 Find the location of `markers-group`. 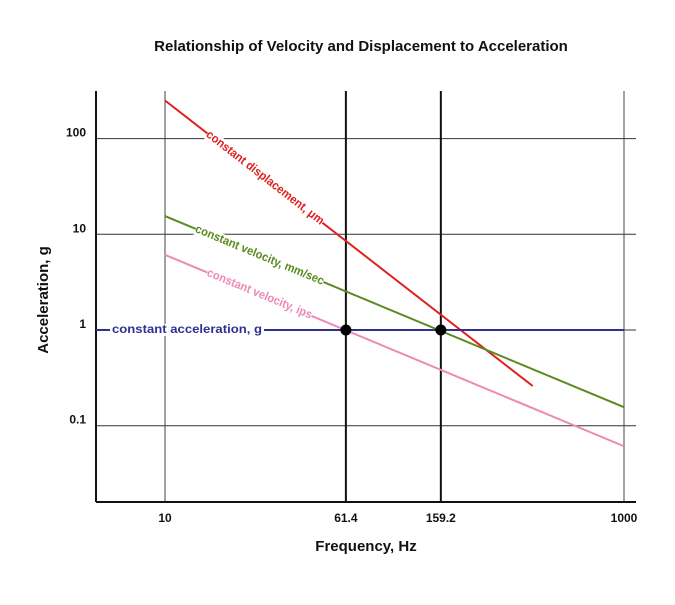

markers-group is located at coordinates (393, 330).